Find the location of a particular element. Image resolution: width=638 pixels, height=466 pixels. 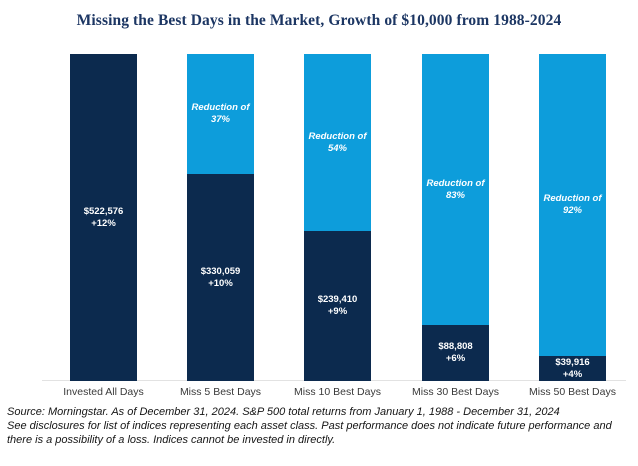

bar-miss-5-best-days: Reduction of 37% $330,059 +10% is located at coordinates (220, 217).